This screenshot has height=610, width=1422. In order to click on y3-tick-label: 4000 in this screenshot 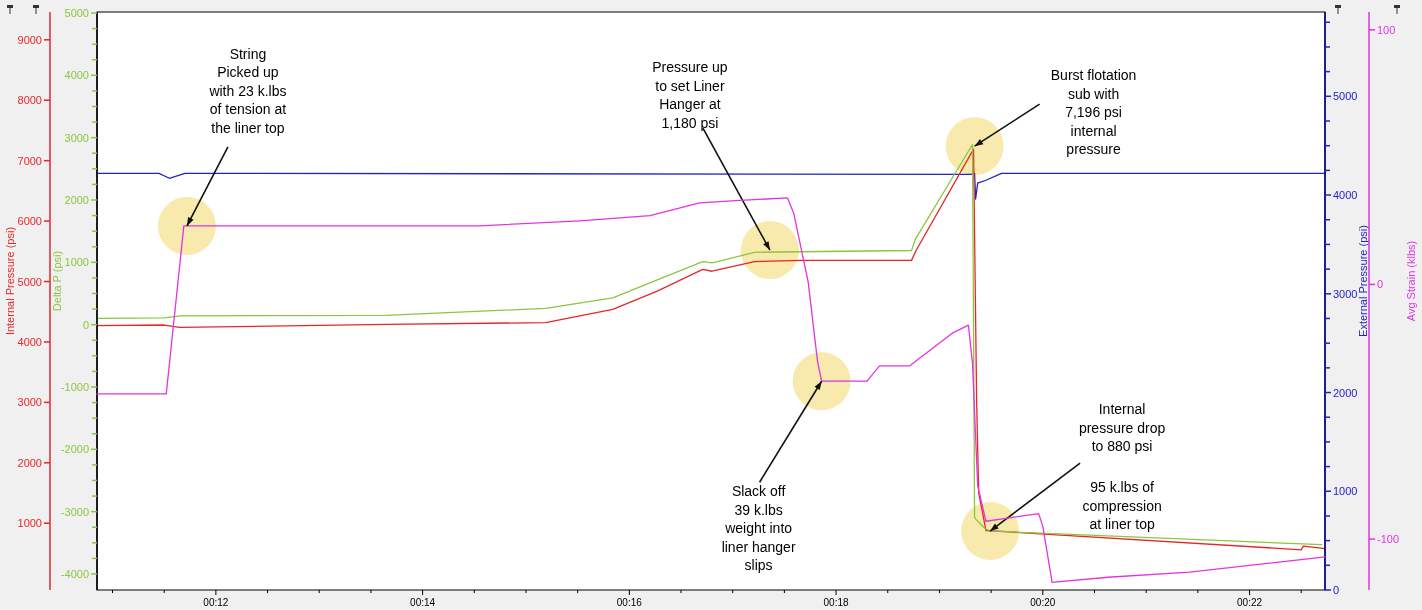, I will do `click(1345, 195)`.